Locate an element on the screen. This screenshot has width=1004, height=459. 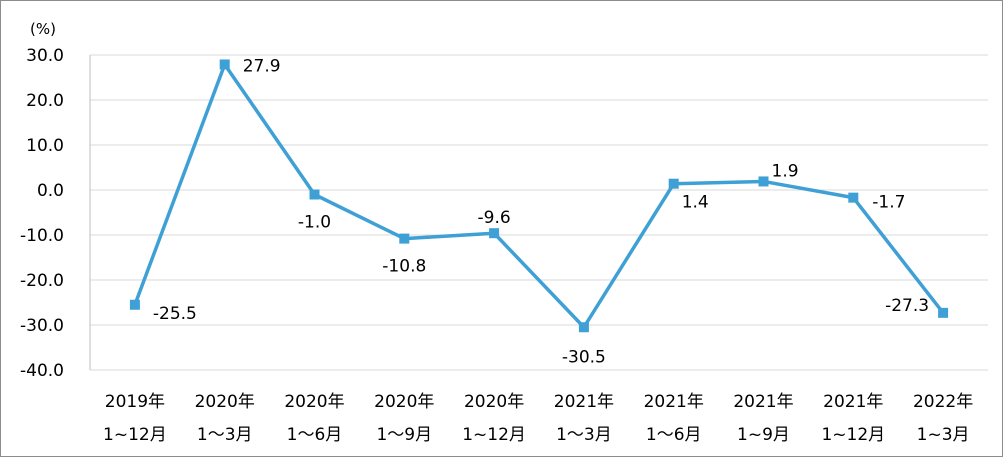
data-label: 1.4 is located at coordinates (695, 203).